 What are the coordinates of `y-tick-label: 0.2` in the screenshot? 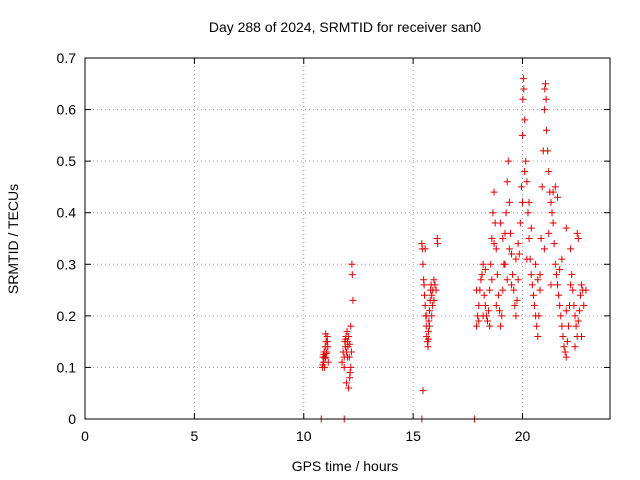 It's located at (67, 316).